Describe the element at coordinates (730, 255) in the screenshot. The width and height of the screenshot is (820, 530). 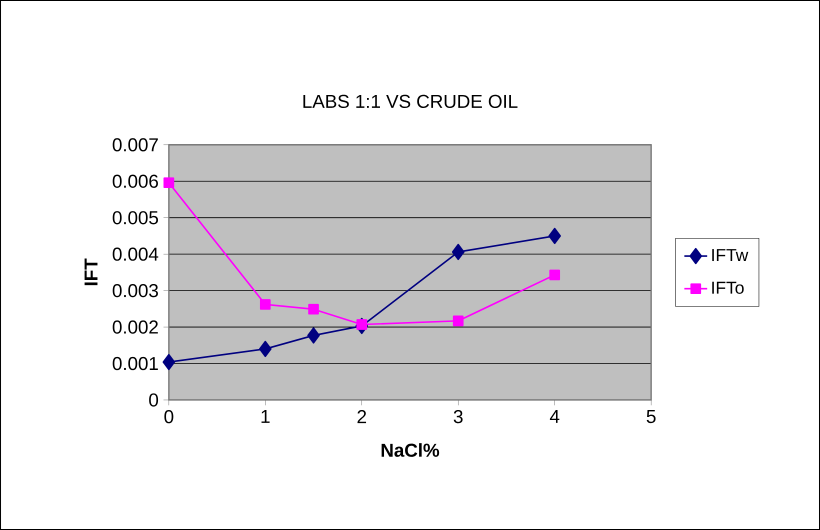
I see `legend-label: IFTw` at that location.